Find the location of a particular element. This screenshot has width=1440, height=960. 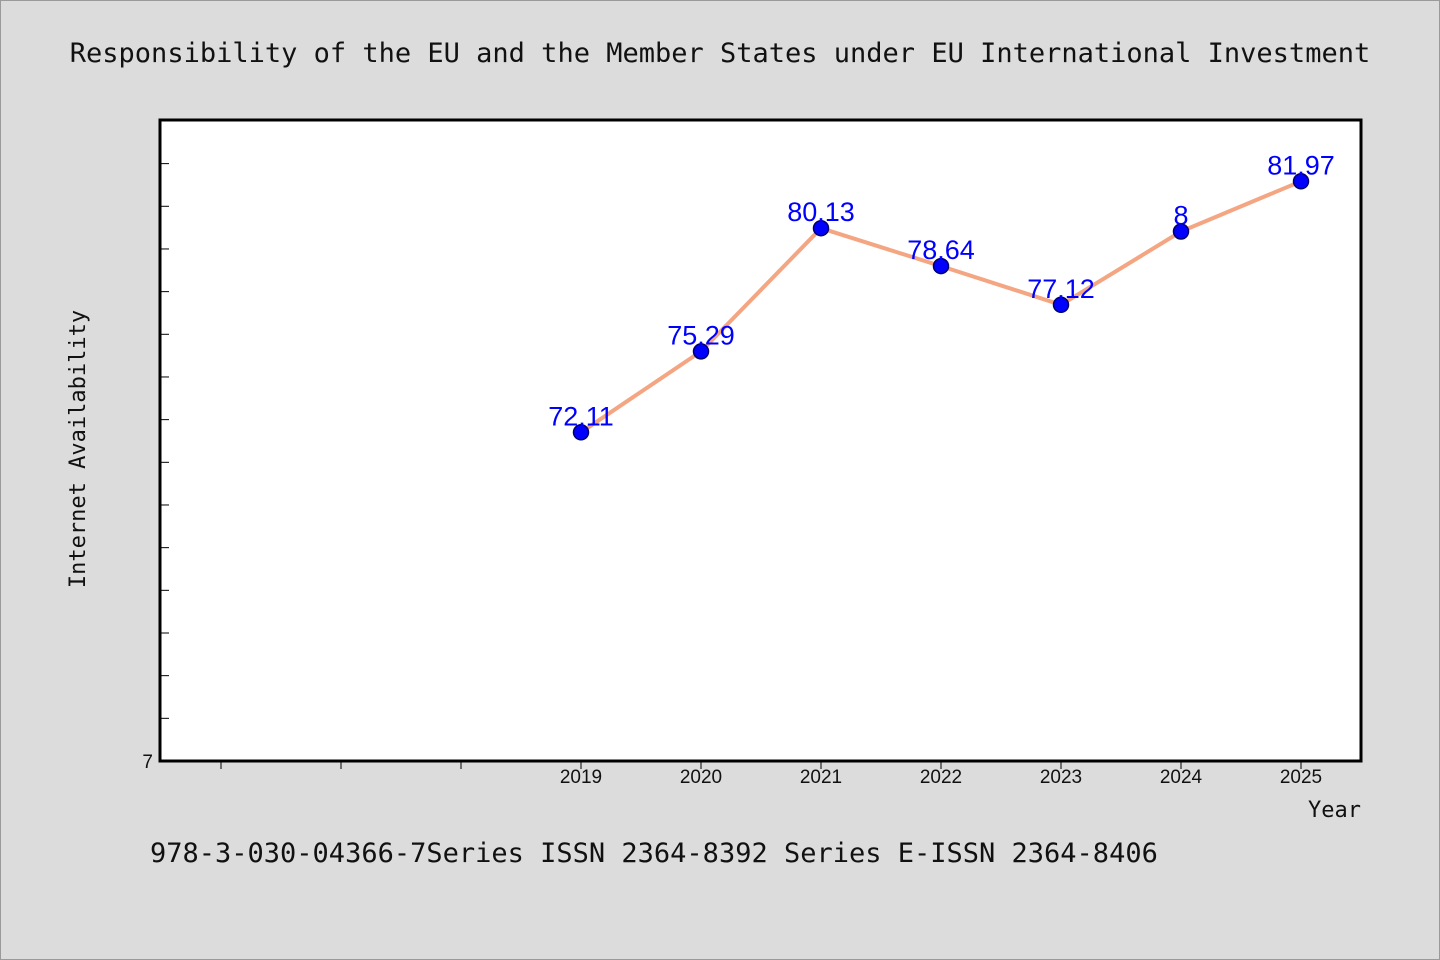

x-tick-label: 2024 is located at coordinates (1181, 777).